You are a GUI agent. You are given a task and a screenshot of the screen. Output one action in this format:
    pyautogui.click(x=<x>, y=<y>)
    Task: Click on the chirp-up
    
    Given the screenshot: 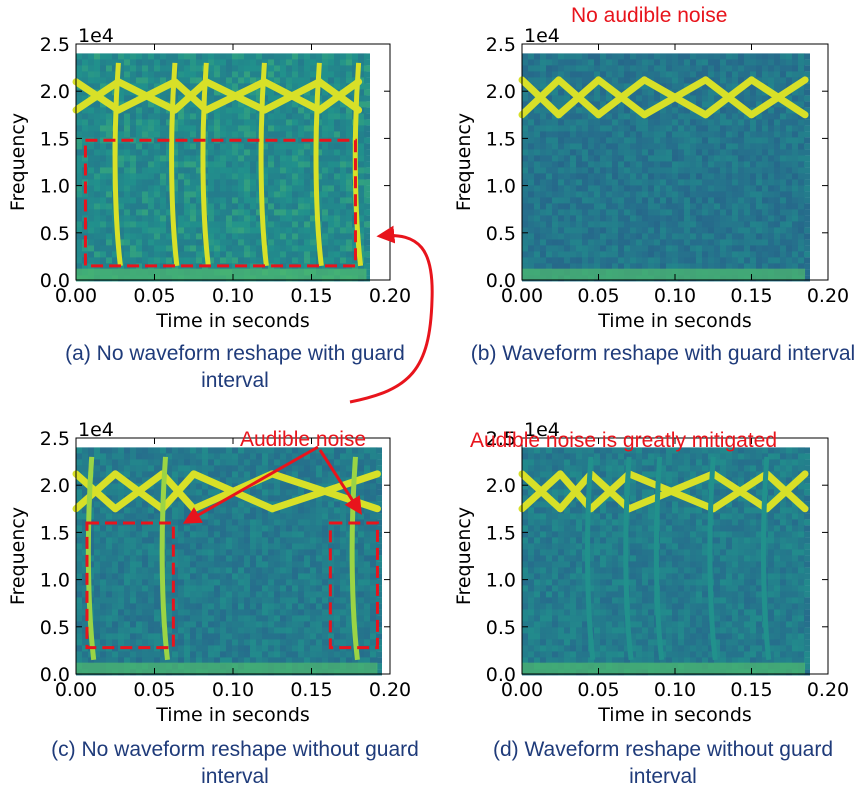 What is the action you would take?
    pyautogui.click(x=97, y=96)
    